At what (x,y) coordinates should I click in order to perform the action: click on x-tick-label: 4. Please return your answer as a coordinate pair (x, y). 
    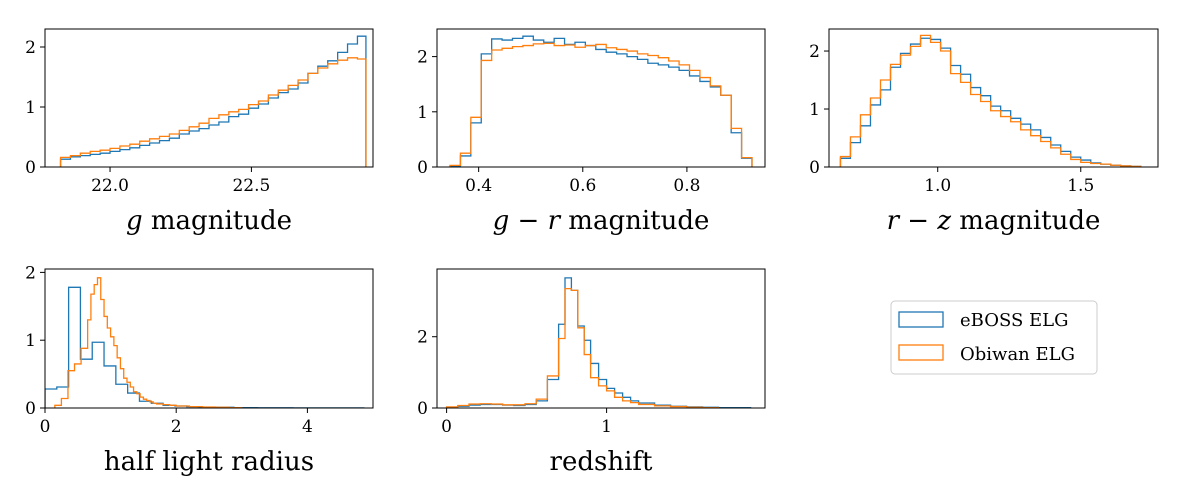
    Looking at the image, I should click on (307, 427).